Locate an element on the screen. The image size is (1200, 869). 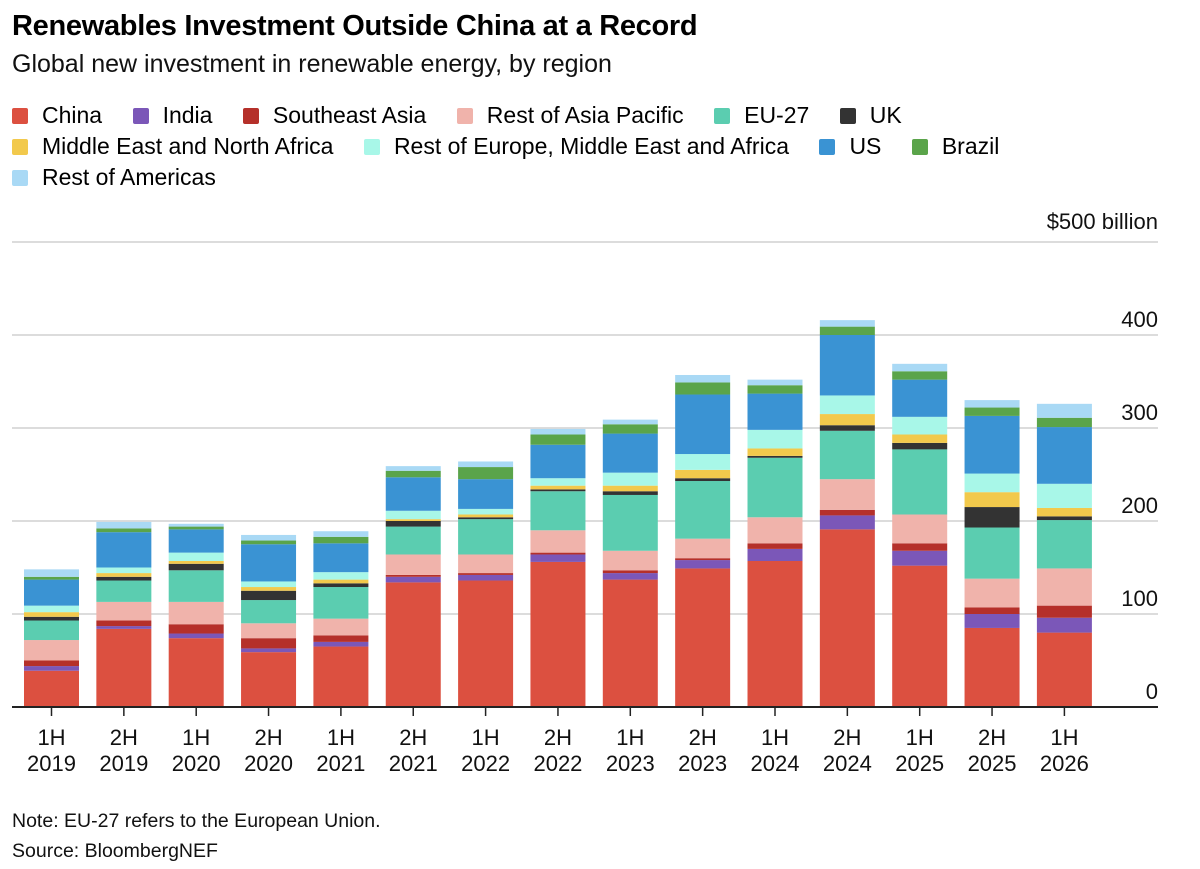
legend-item-mena: Middle East and North Africa is located at coordinates (172, 146).